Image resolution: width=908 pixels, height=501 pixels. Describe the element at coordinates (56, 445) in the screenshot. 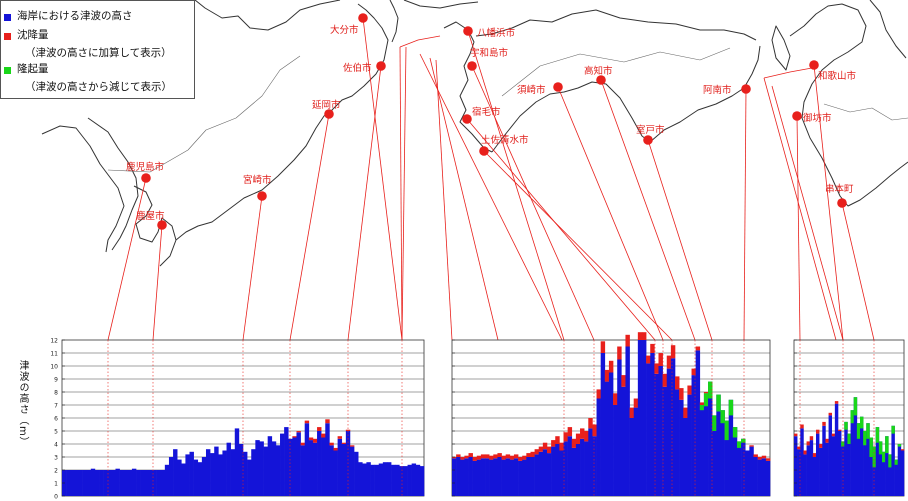

I see `y-tick-label: 4` at that location.